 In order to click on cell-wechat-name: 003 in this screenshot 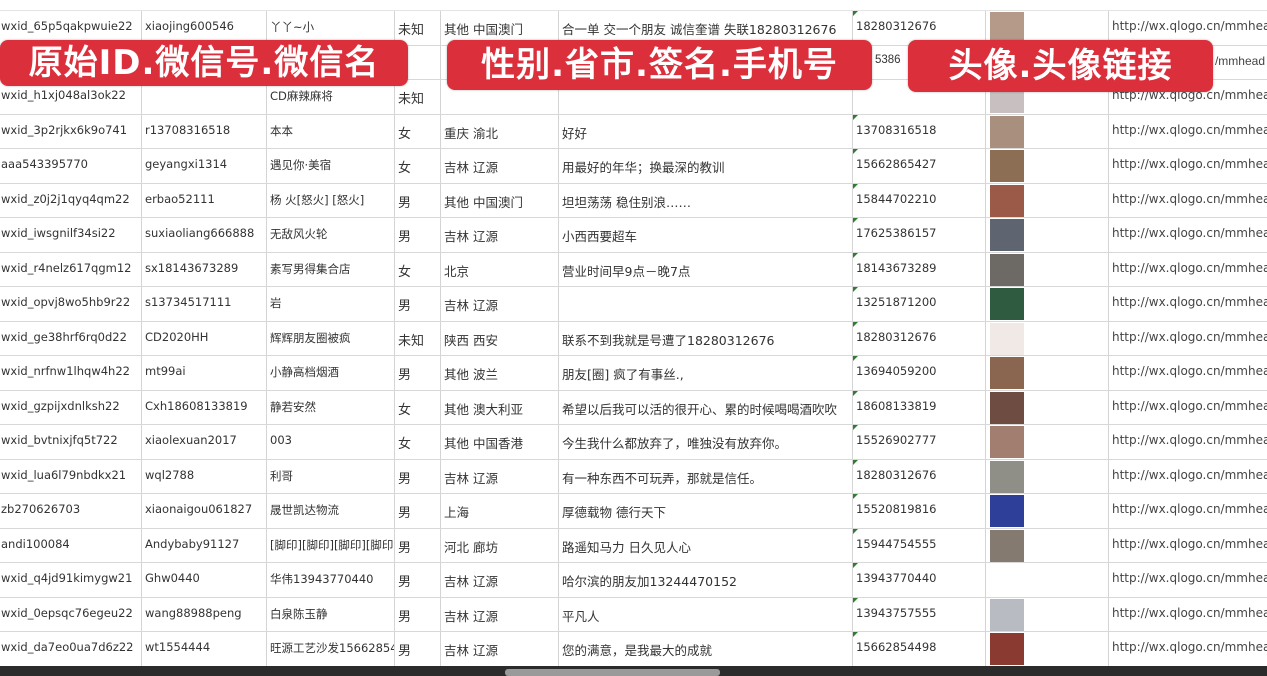, I will do `click(330, 442)`.